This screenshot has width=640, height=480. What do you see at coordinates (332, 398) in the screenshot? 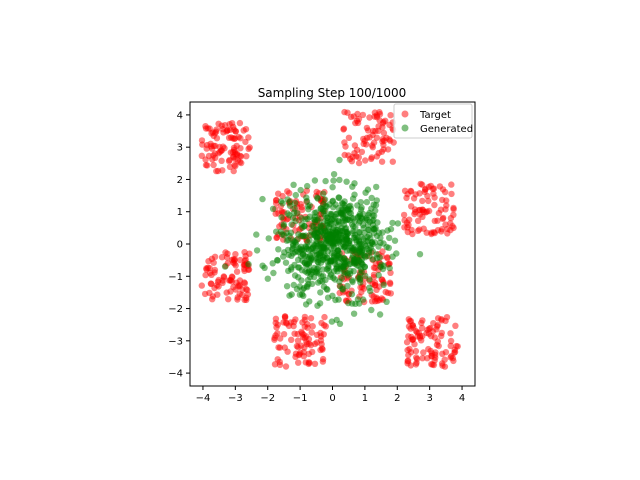
I see `x-tick-label: 0` at bounding box center [332, 398].